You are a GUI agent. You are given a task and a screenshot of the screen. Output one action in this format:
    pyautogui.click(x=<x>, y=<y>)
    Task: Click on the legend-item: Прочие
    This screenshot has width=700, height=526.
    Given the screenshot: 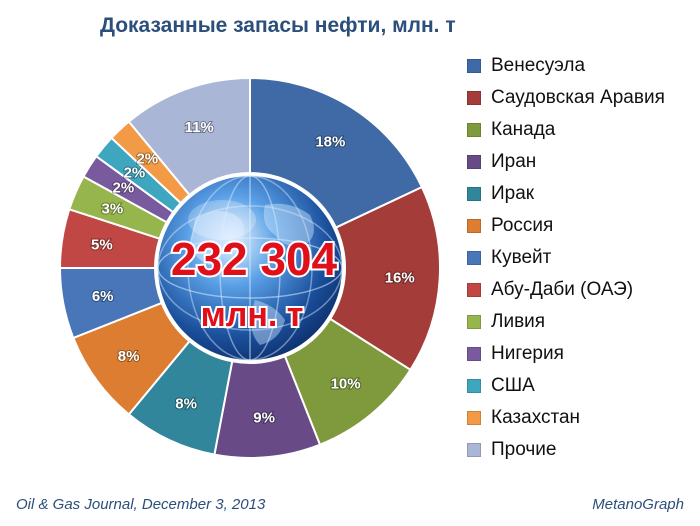 What is the action you would take?
    pyautogui.click(x=566, y=450)
    